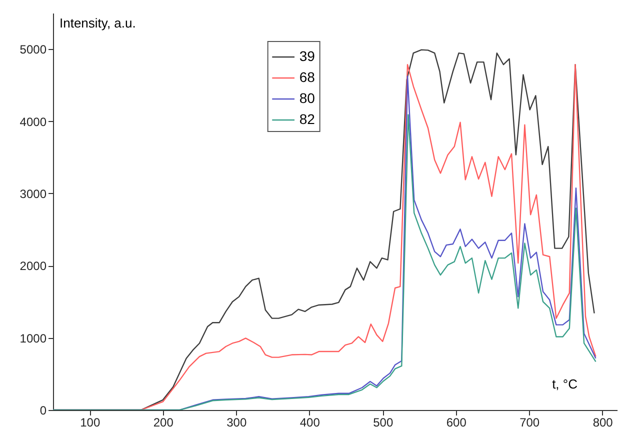  I want to click on y-tick-label: 3000, so click(33, 193).